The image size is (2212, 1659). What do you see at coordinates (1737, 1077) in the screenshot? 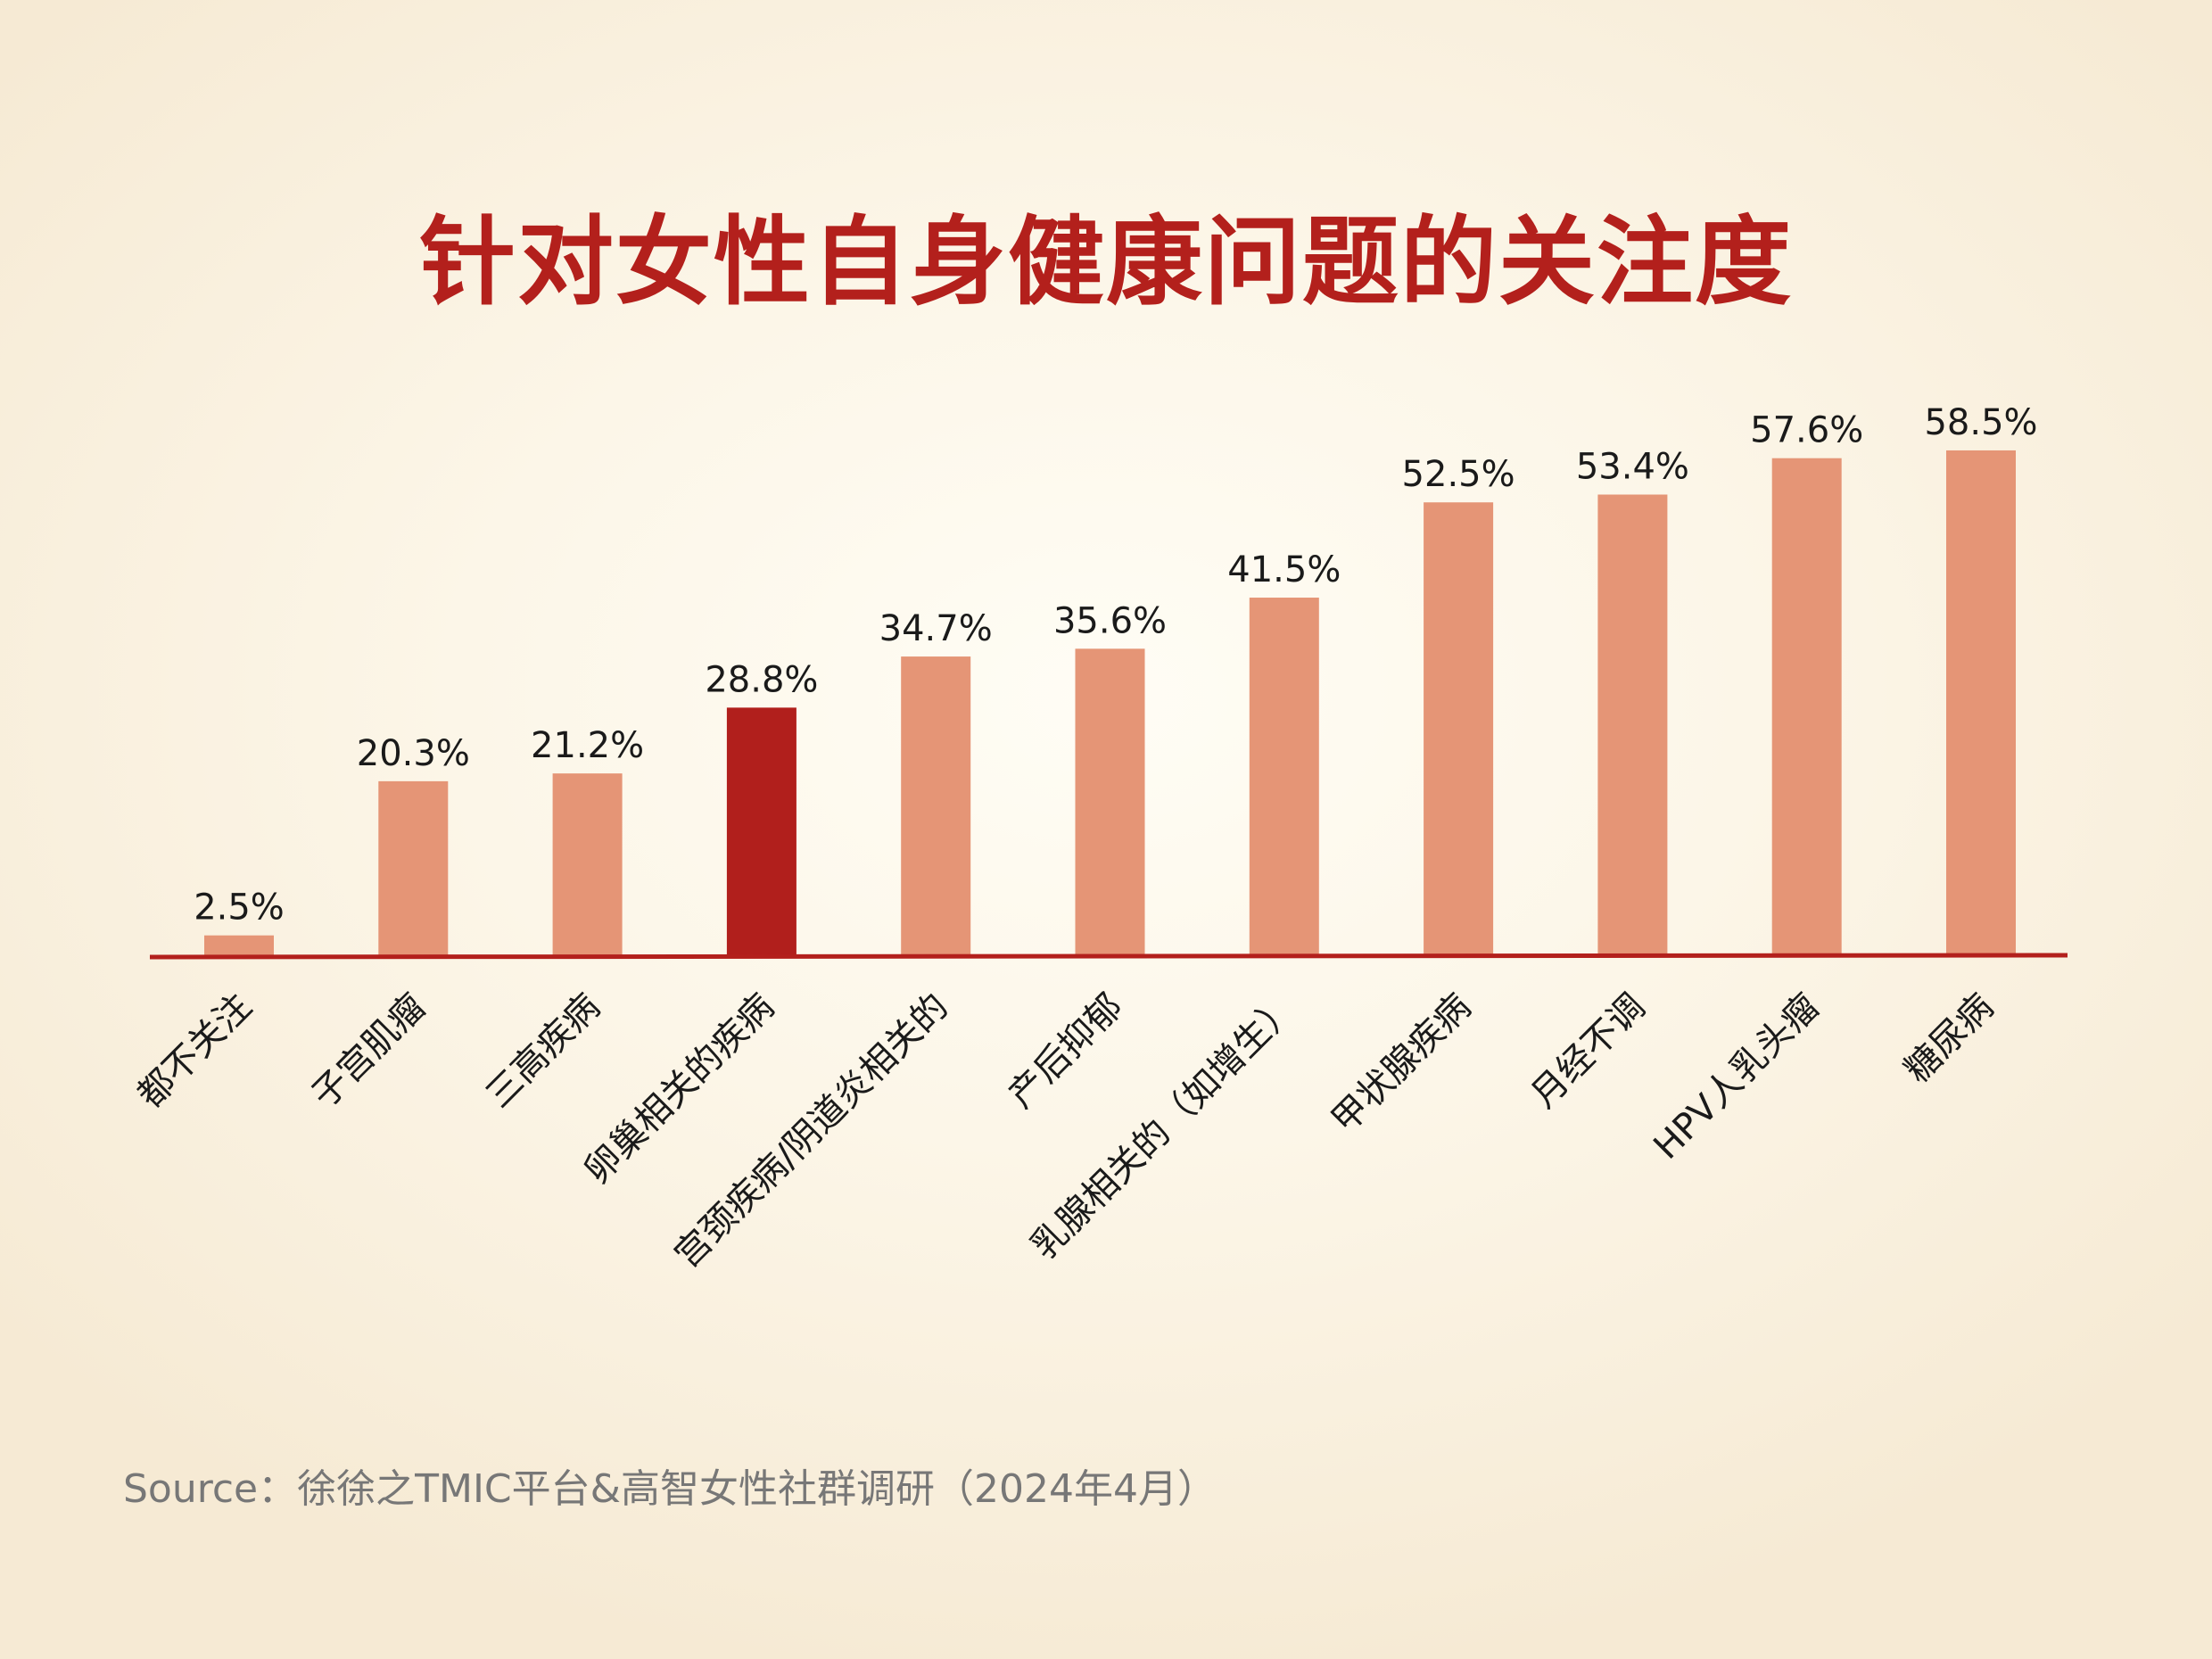
I see `category-label-9: HPV人乳头瘤` at bounding box center [1737, 1077].